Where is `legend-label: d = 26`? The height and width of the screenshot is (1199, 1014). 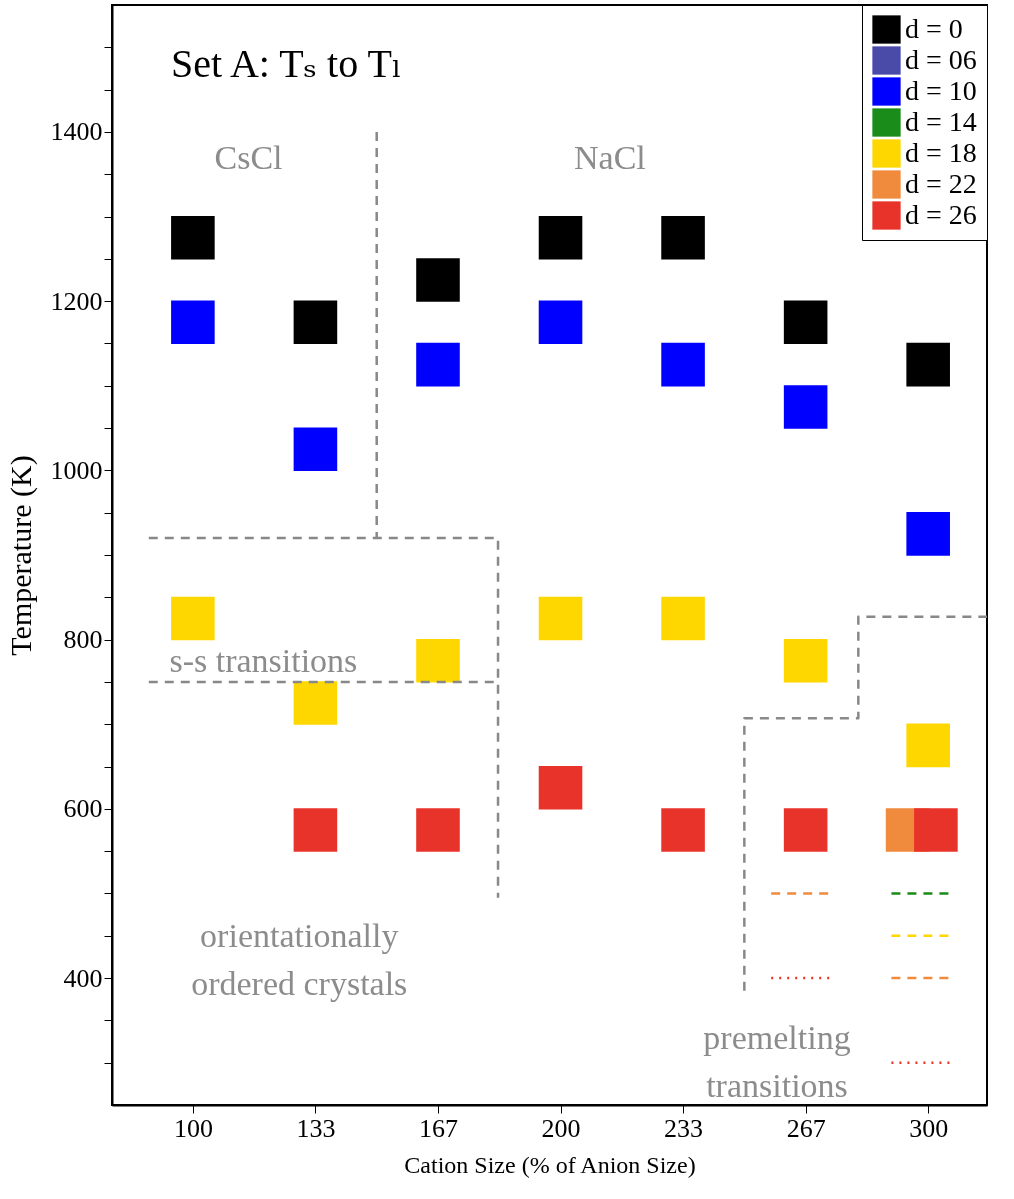
legend-label: d = 26 is located at coordinates (941, 214).